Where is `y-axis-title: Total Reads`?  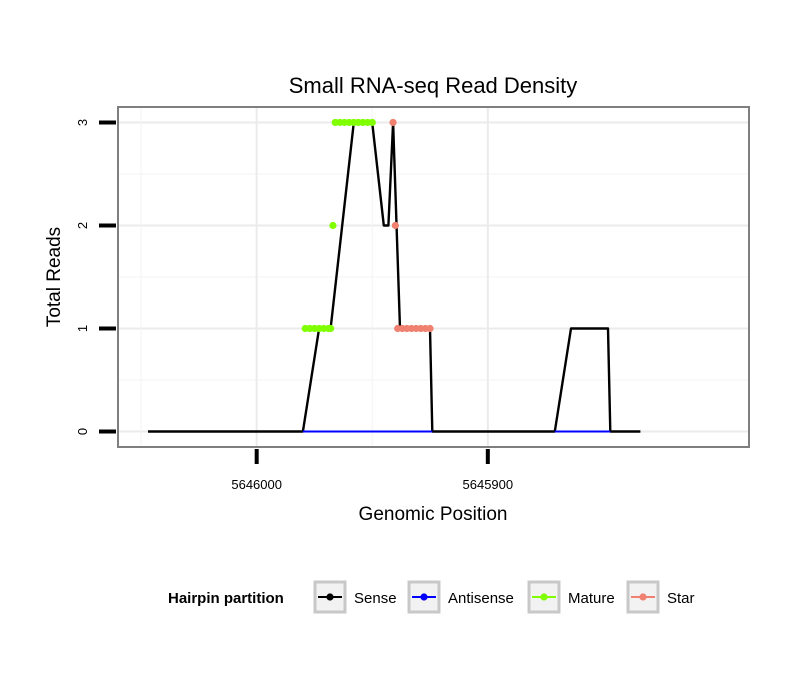
y-axis-title: Total Reads is located at coordinates (54, 277).